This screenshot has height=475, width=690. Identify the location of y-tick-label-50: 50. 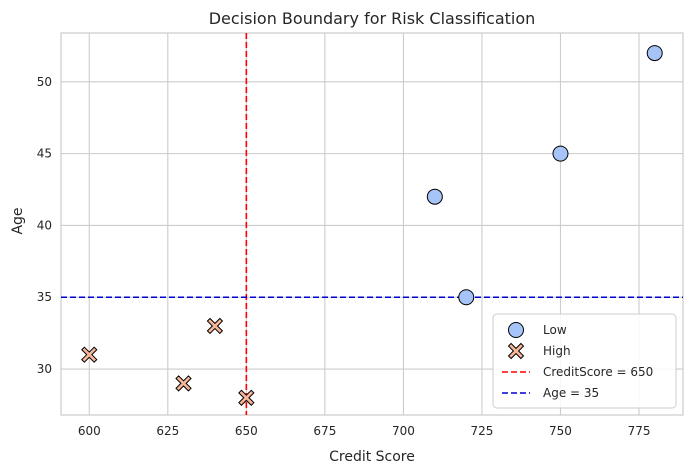
(44, 82).